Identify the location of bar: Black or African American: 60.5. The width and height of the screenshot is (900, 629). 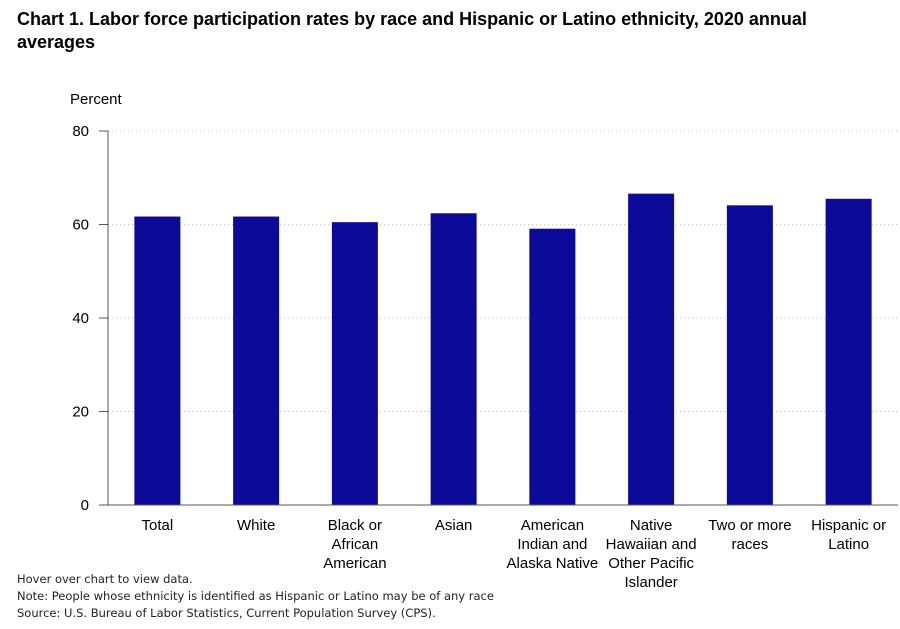
(354, 363).